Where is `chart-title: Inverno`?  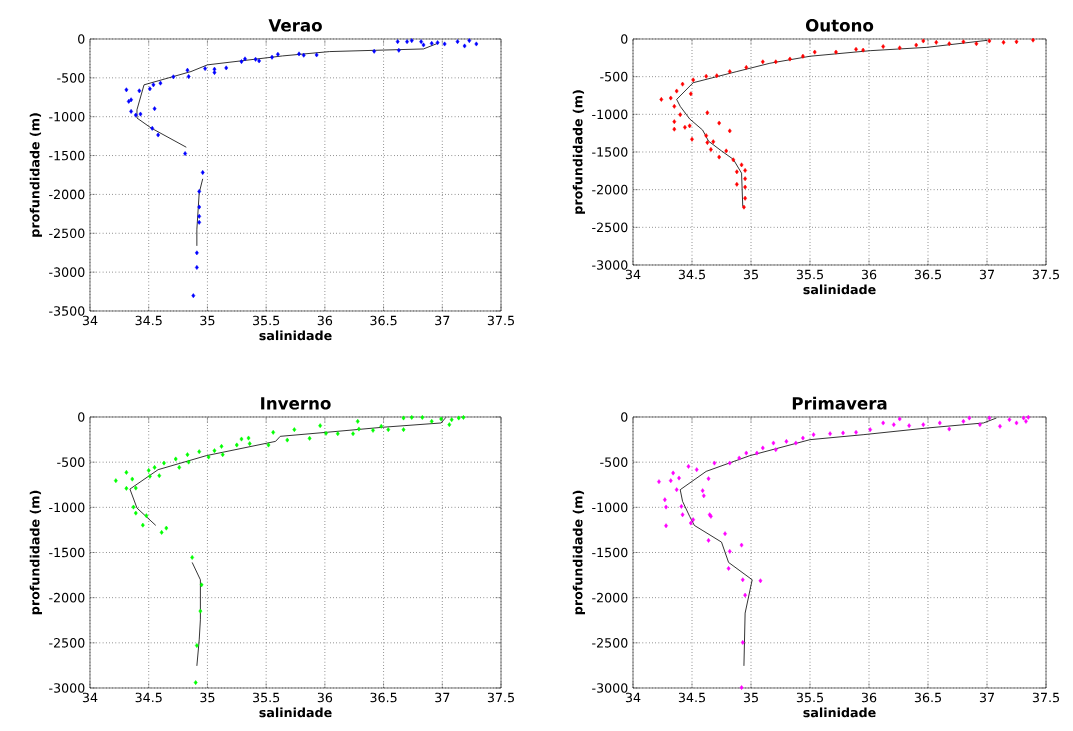
chart-title: Inverno is located at coordinates (296, 403).